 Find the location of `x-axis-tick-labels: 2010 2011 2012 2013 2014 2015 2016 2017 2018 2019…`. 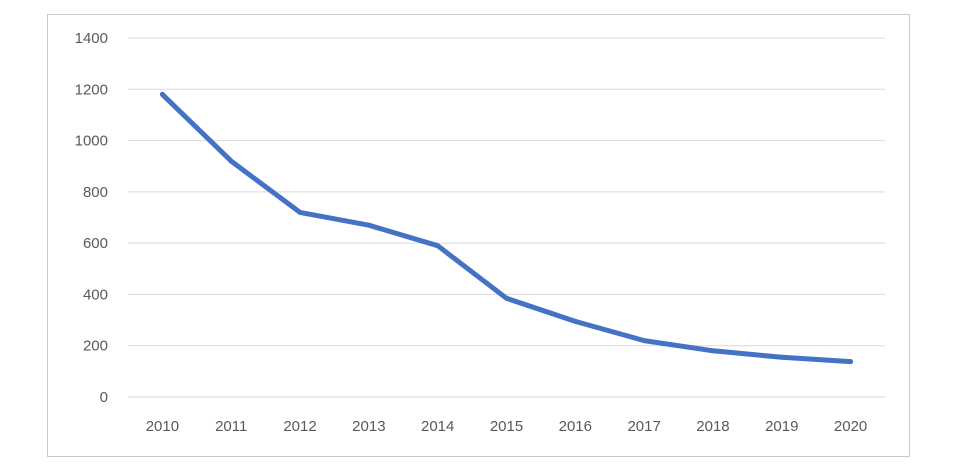

x-axis-tick-labels: 2010 2011 2012 2013 2014 2015 2016 2017 2018 2019… is located at coordinates (507, 426).